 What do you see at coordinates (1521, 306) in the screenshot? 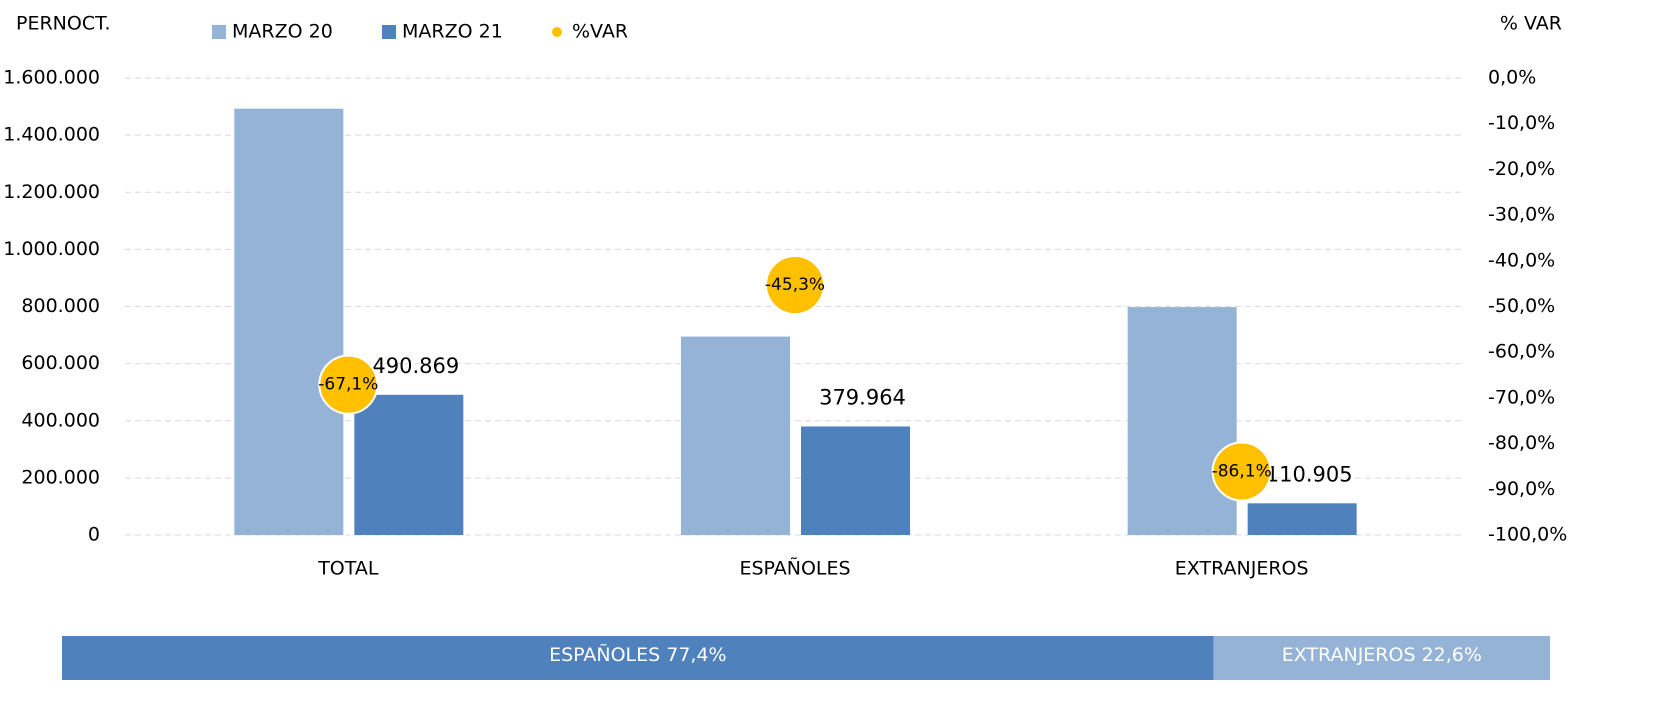
I see `y2-tick-label: -50,0%` at bounding box center [1521, 306].